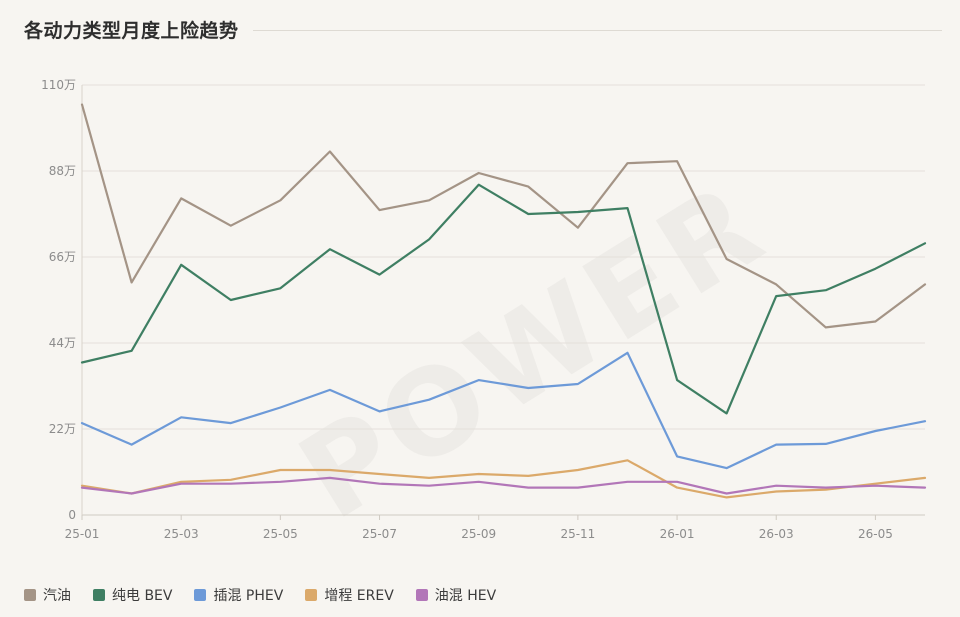 The image size is (960, 617). What do you see at coordinates (62, 171) in the screenshot?
I see `y-tick-label: 88万` at bounding box center [62, 171].